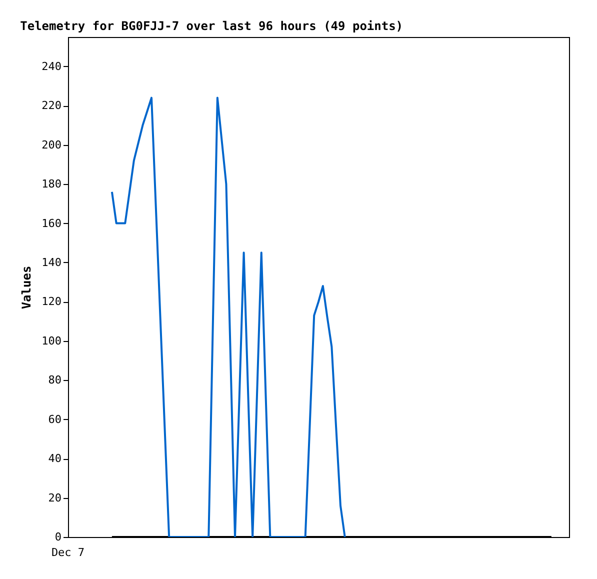  What do you see at coordinates (52, 184) in the screenshot?
I see `y-tick-label: 180` at bounding box center [52, 184].